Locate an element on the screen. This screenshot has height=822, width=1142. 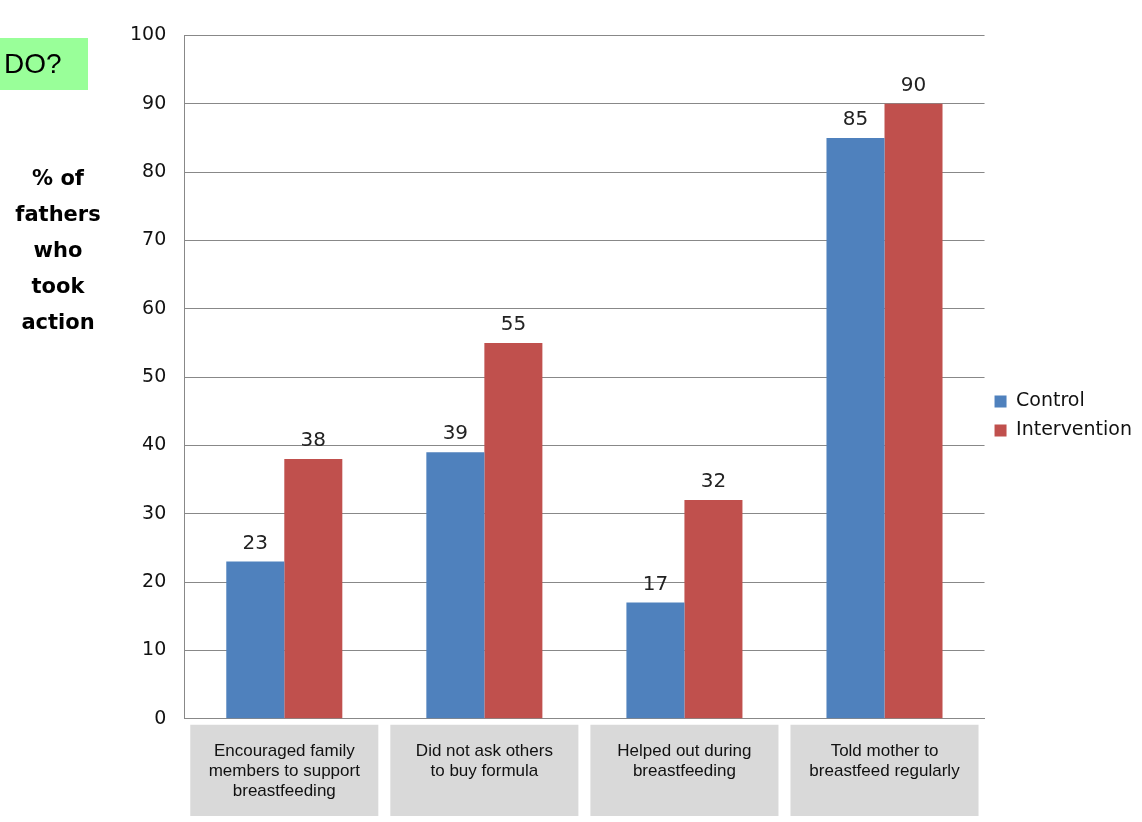
data-label: 55 is located at coordinates (513, 323).